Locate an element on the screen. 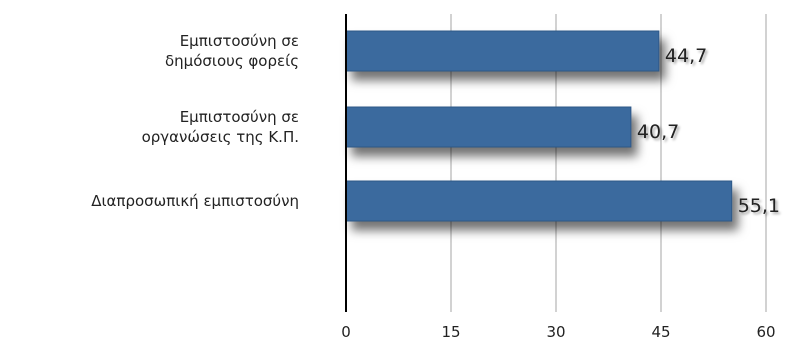  x-tick-label-30: 30 is located at coordinates (555, 331).